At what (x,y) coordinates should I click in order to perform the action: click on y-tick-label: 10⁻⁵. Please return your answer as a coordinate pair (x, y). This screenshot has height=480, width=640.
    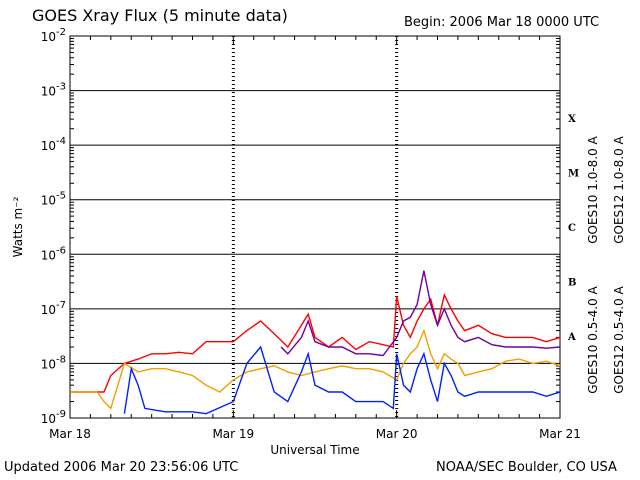
    Looking at the image, I should click on (53, 199).